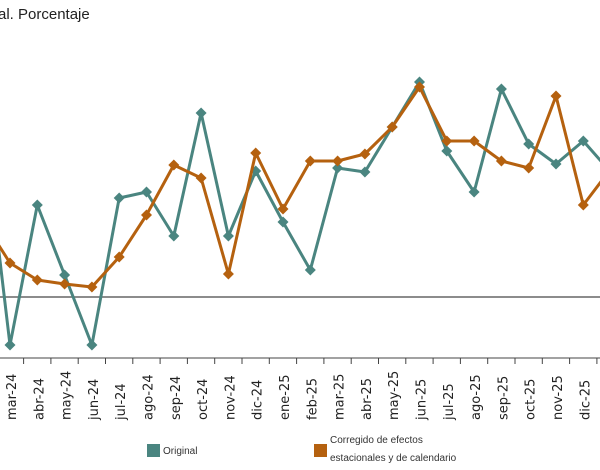 The height and width of the screenshot is (470, 600). What do you see at coordinates (149, 397) in the screenshot?
I see `x-tick-label: ago-24` at bounding box center [149, 397].